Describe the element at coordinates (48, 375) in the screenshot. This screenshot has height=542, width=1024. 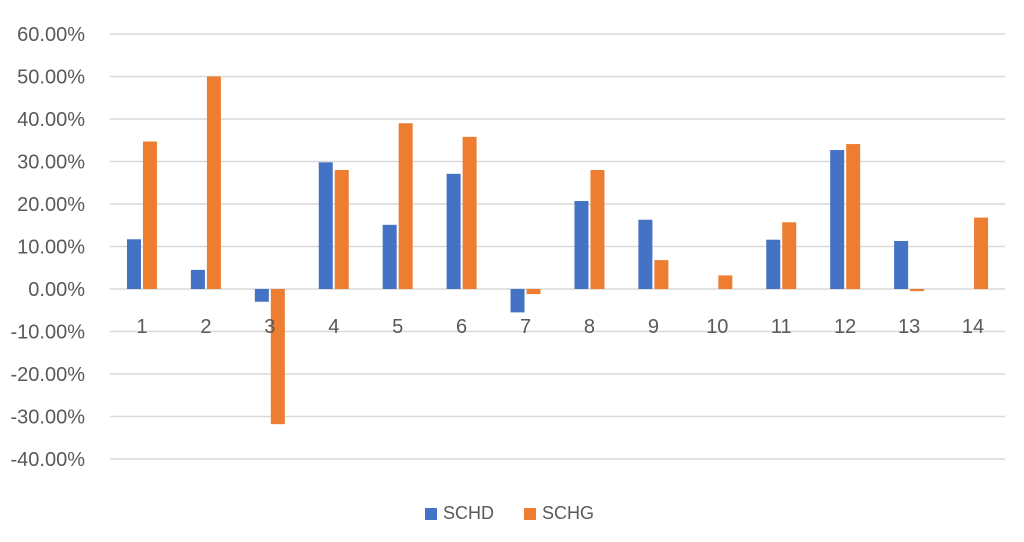
I see `y-tick-label: -20.00%` at that location.